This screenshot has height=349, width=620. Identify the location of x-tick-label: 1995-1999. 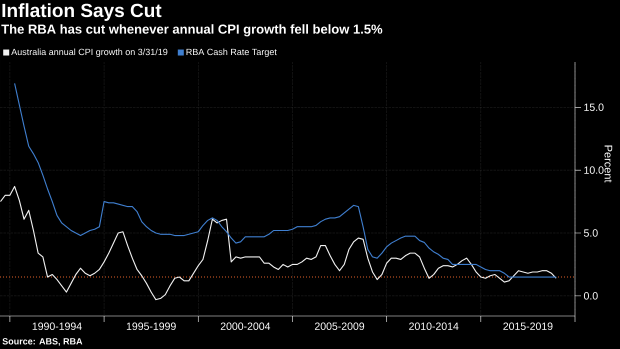
(151, 326).